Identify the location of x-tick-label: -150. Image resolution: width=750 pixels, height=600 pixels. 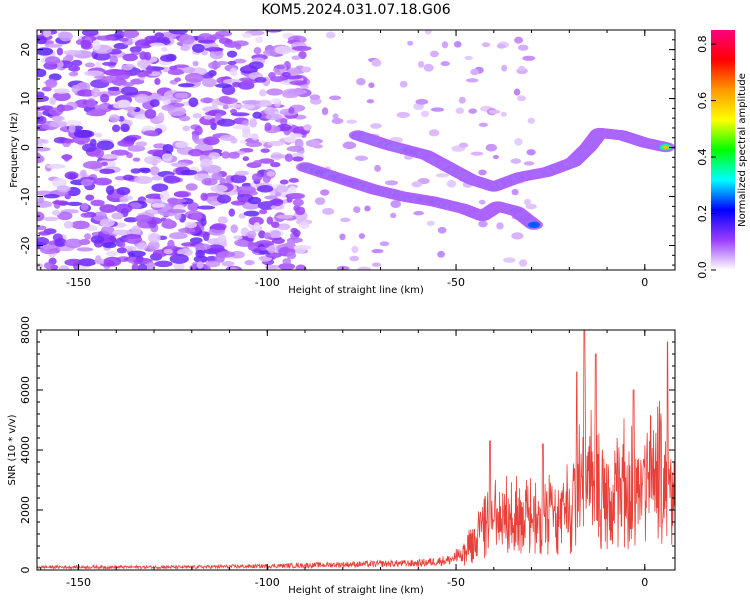
(78, 582).